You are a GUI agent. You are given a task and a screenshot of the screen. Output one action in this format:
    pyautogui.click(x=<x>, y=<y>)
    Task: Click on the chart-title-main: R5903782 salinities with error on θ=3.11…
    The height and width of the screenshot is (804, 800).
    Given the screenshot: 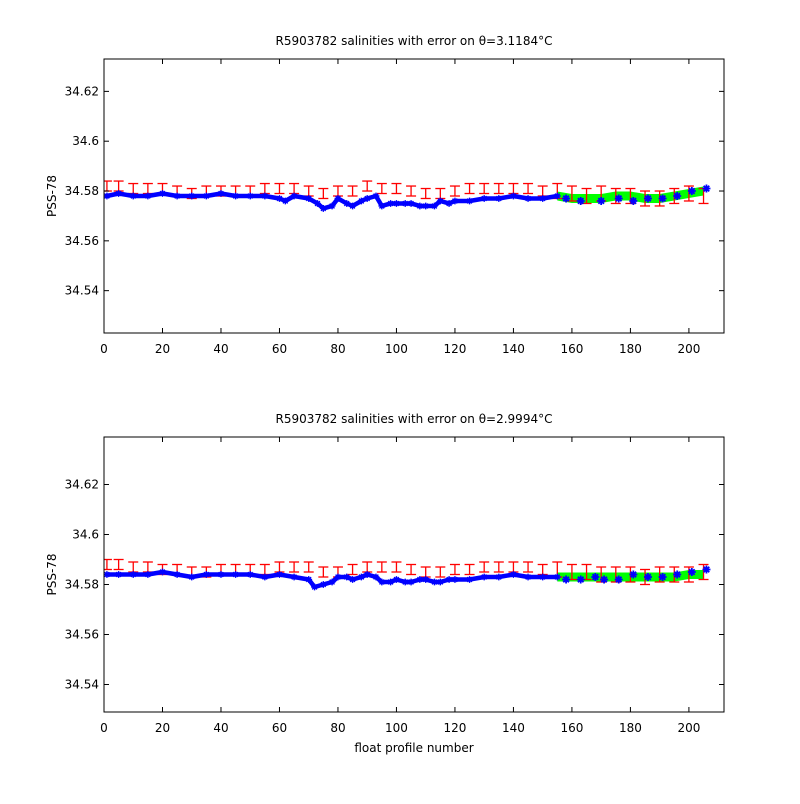 What is the action you would take?
    pyautogui.click(x=407, y=41)
    